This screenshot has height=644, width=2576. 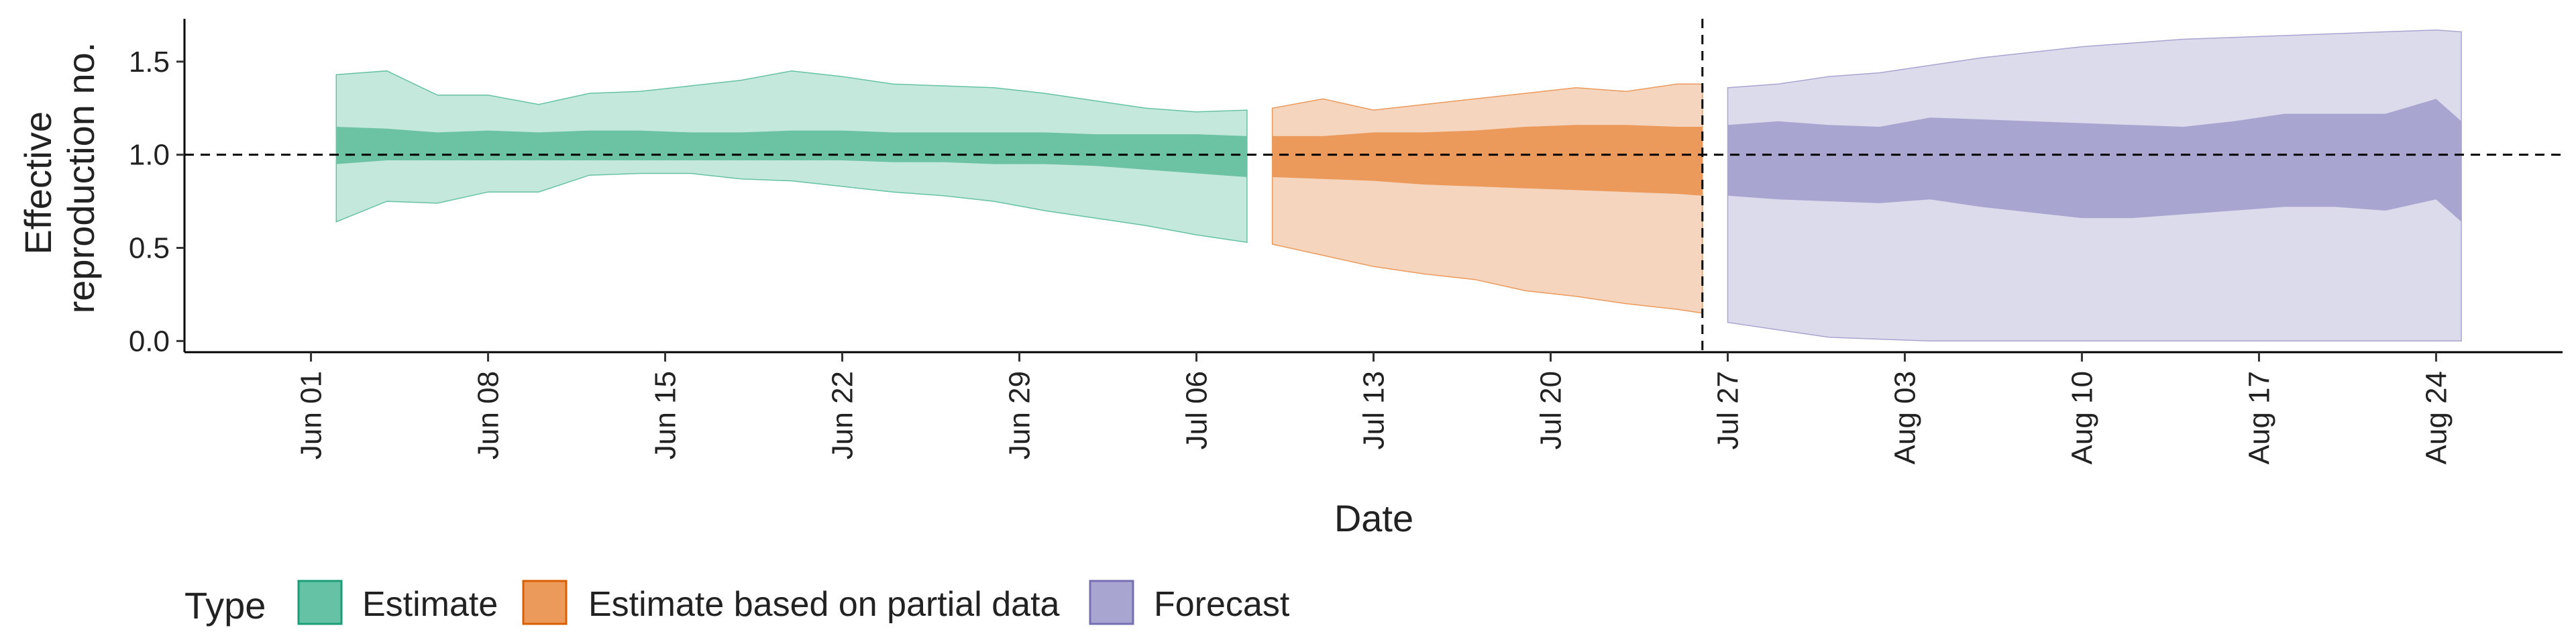 I want to click on y-axis-title-line-1: Effective, so click(x=38, y=183).